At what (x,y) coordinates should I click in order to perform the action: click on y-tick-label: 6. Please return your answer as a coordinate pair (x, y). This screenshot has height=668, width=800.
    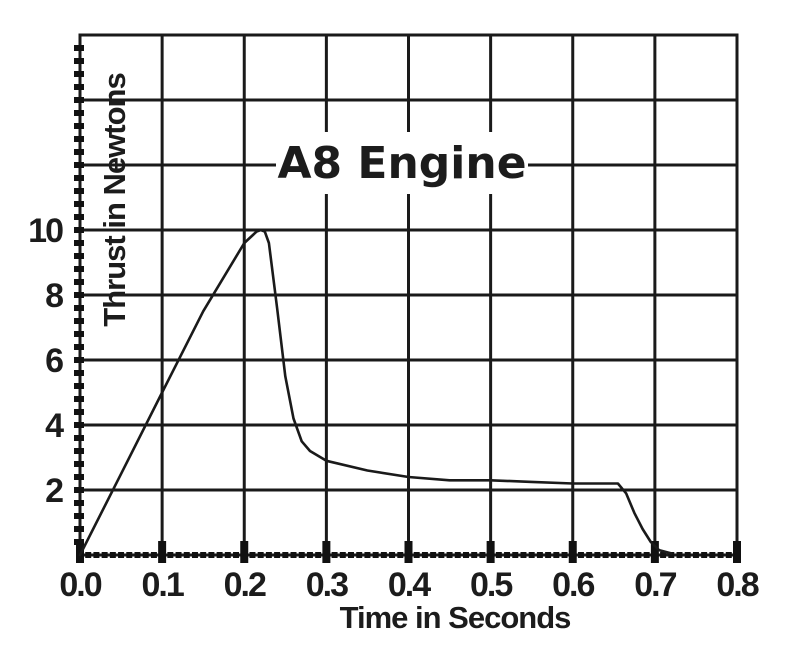
    Looking at the image, I should click on (54, 361).